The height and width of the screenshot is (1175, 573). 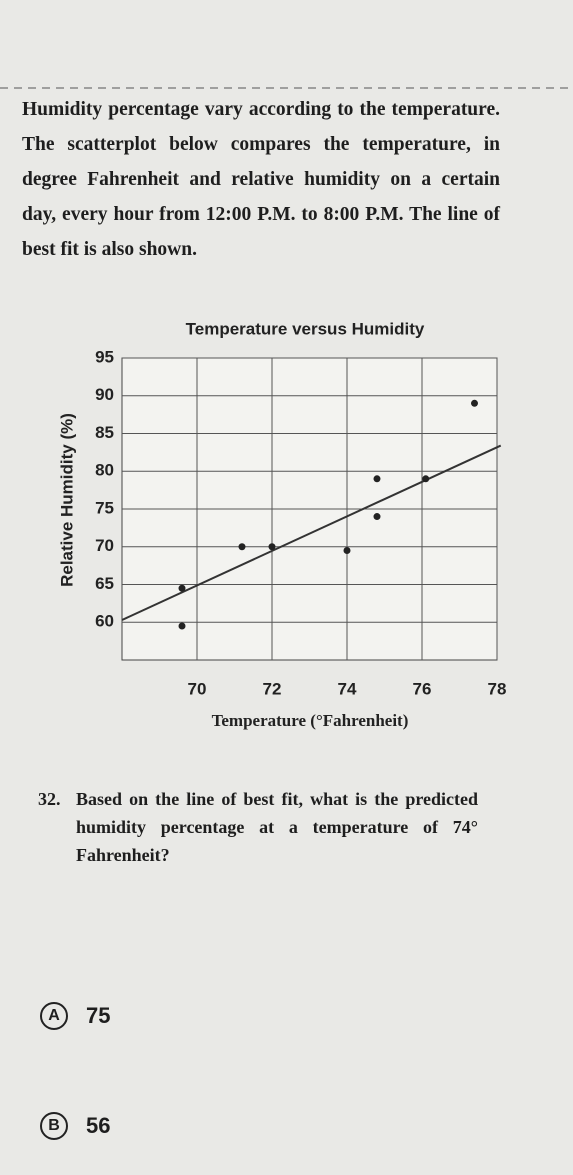 I want to click on y-tick-label: 60, so click(x=104, y=621).